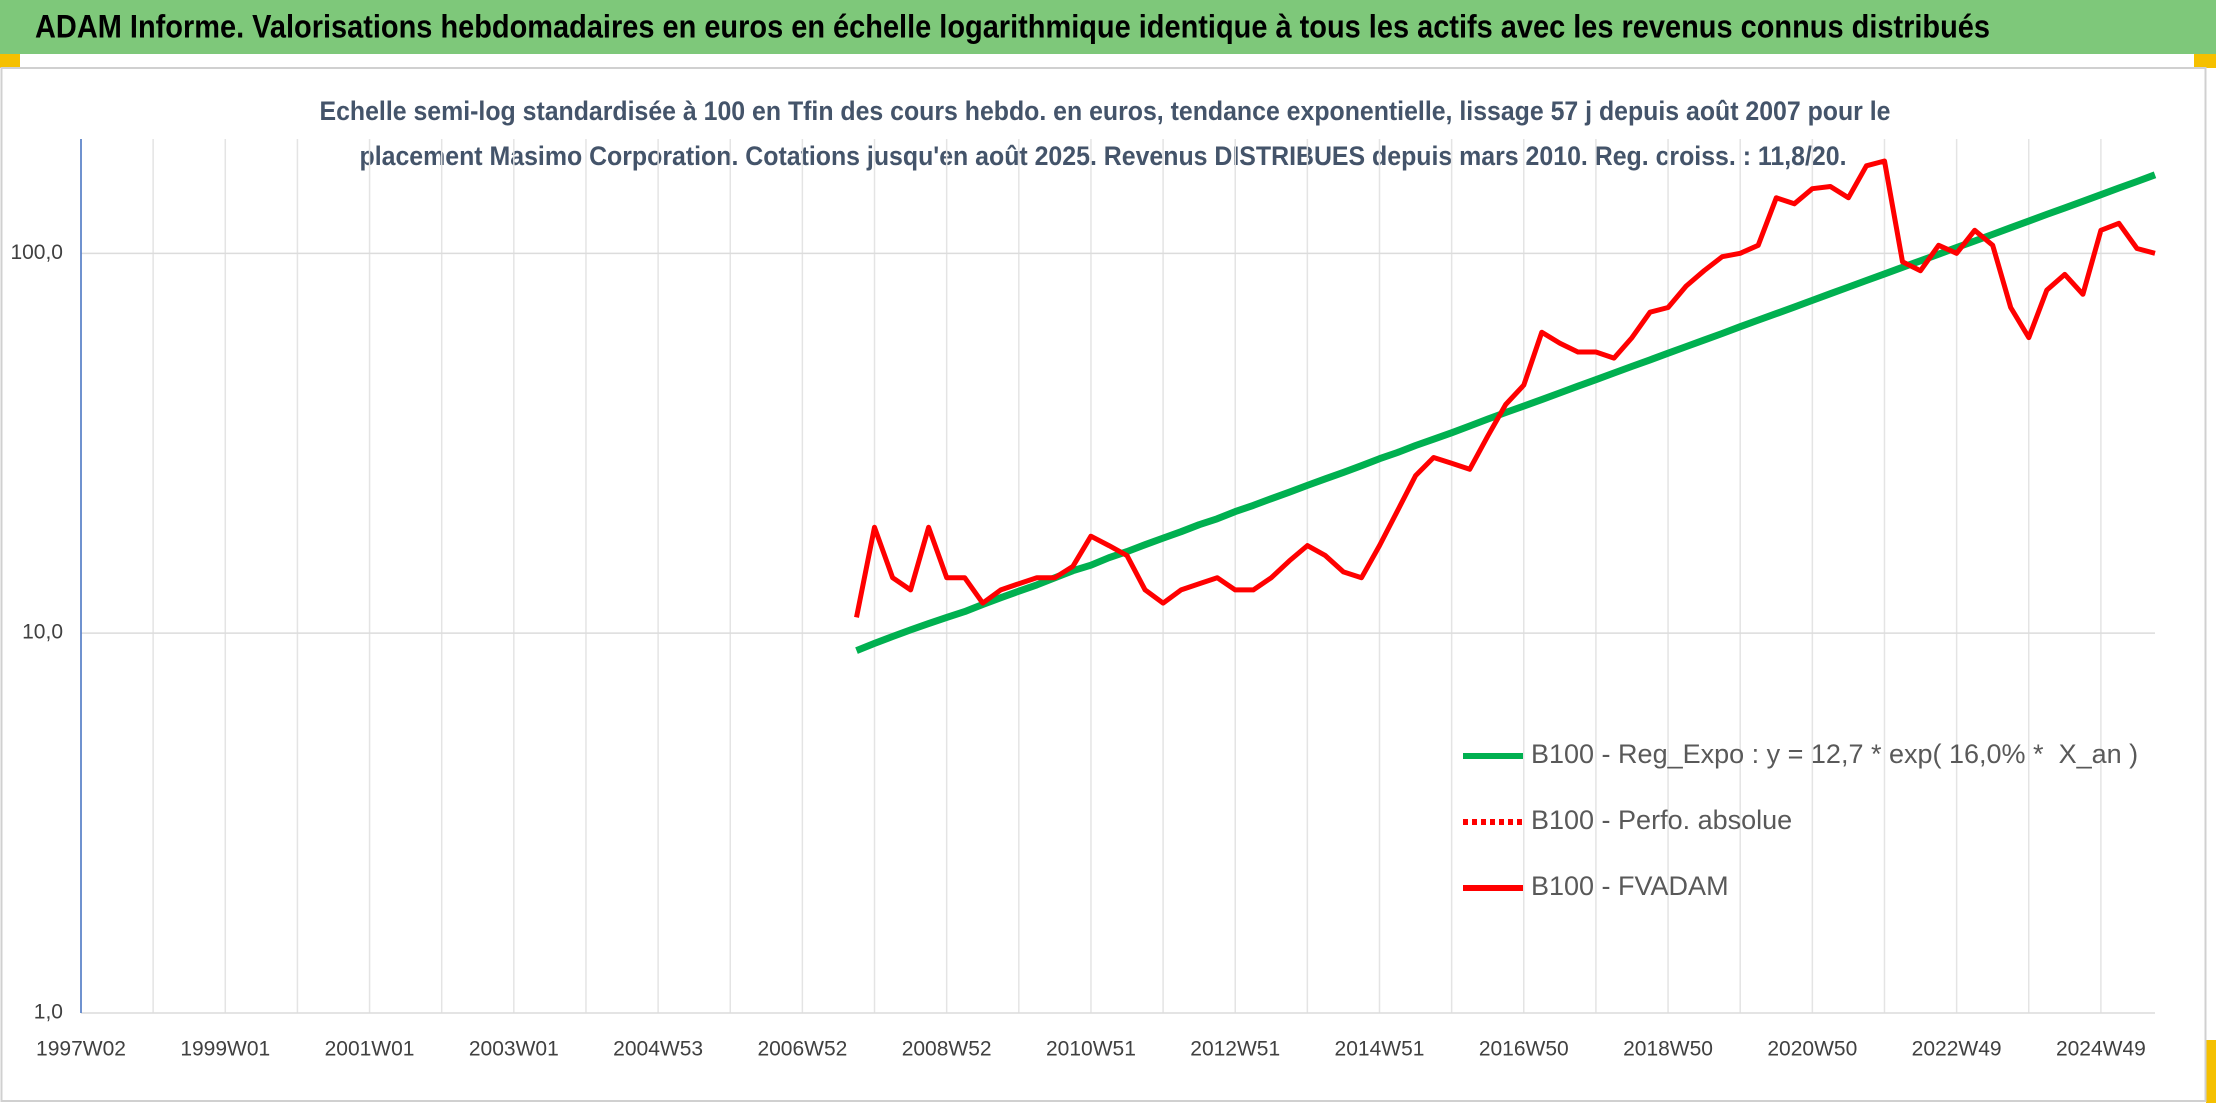  I want to click on x-tick-label: 2010W51, so click(1091, 1049).